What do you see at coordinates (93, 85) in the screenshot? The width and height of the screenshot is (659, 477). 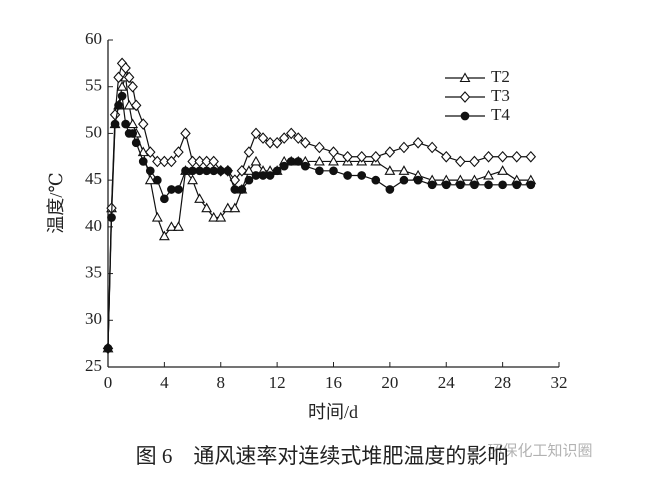 I see `y-tick-label: 55` at bounding box center [93, 85].